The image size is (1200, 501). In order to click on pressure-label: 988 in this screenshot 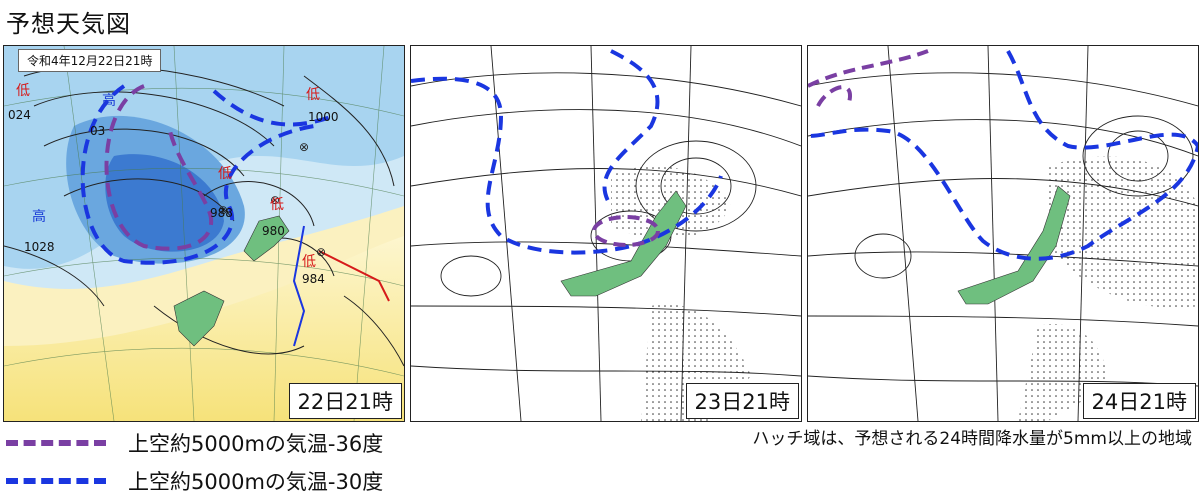, I will do `click(221, 213)`.